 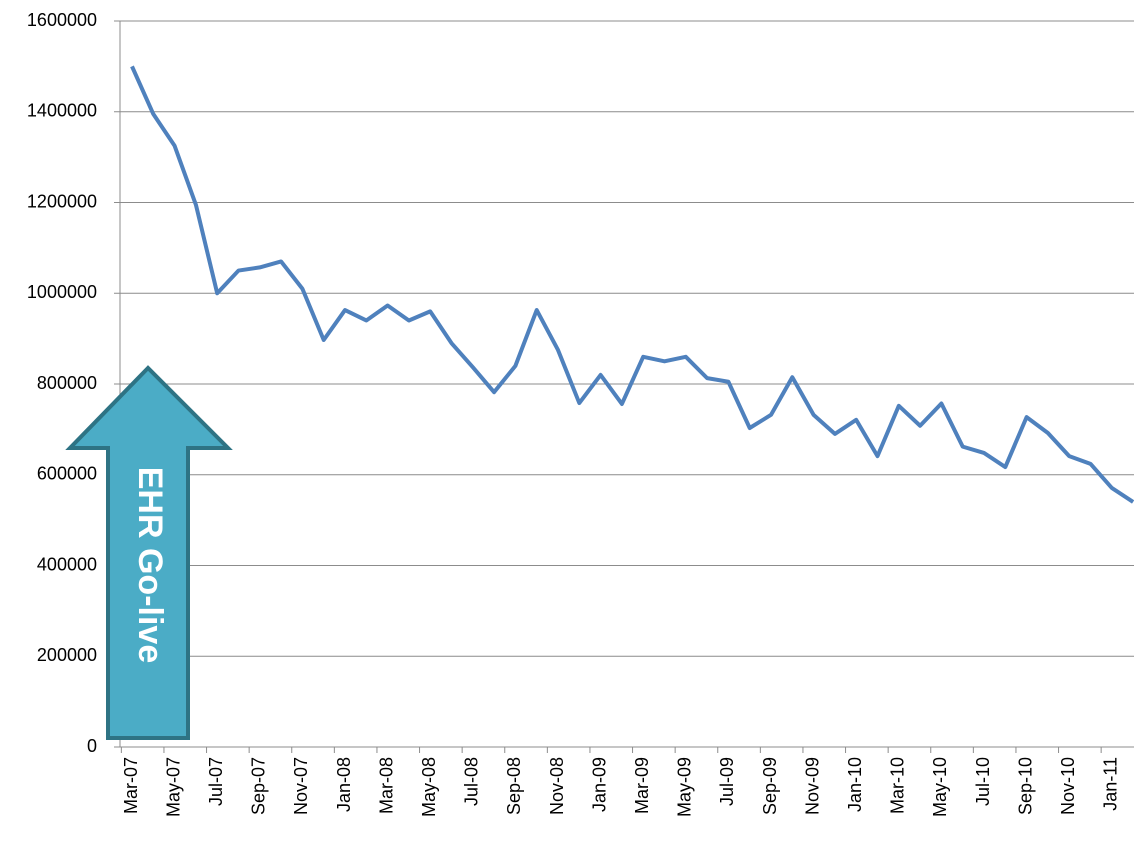 I want to click on x-tick-label: Sep-07, so click(x=259, y=786).